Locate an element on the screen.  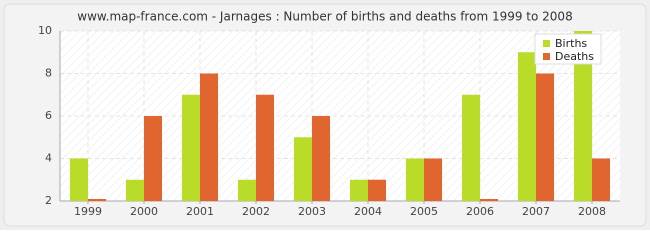
x-tick-label: 1999 is located at coordinates (88, 211).